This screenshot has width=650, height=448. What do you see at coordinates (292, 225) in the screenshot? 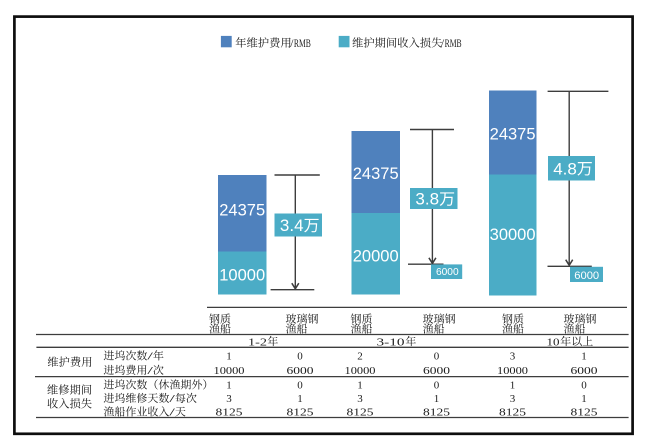
I see `svg-text: 3.4` at bounding box center [292, 225].